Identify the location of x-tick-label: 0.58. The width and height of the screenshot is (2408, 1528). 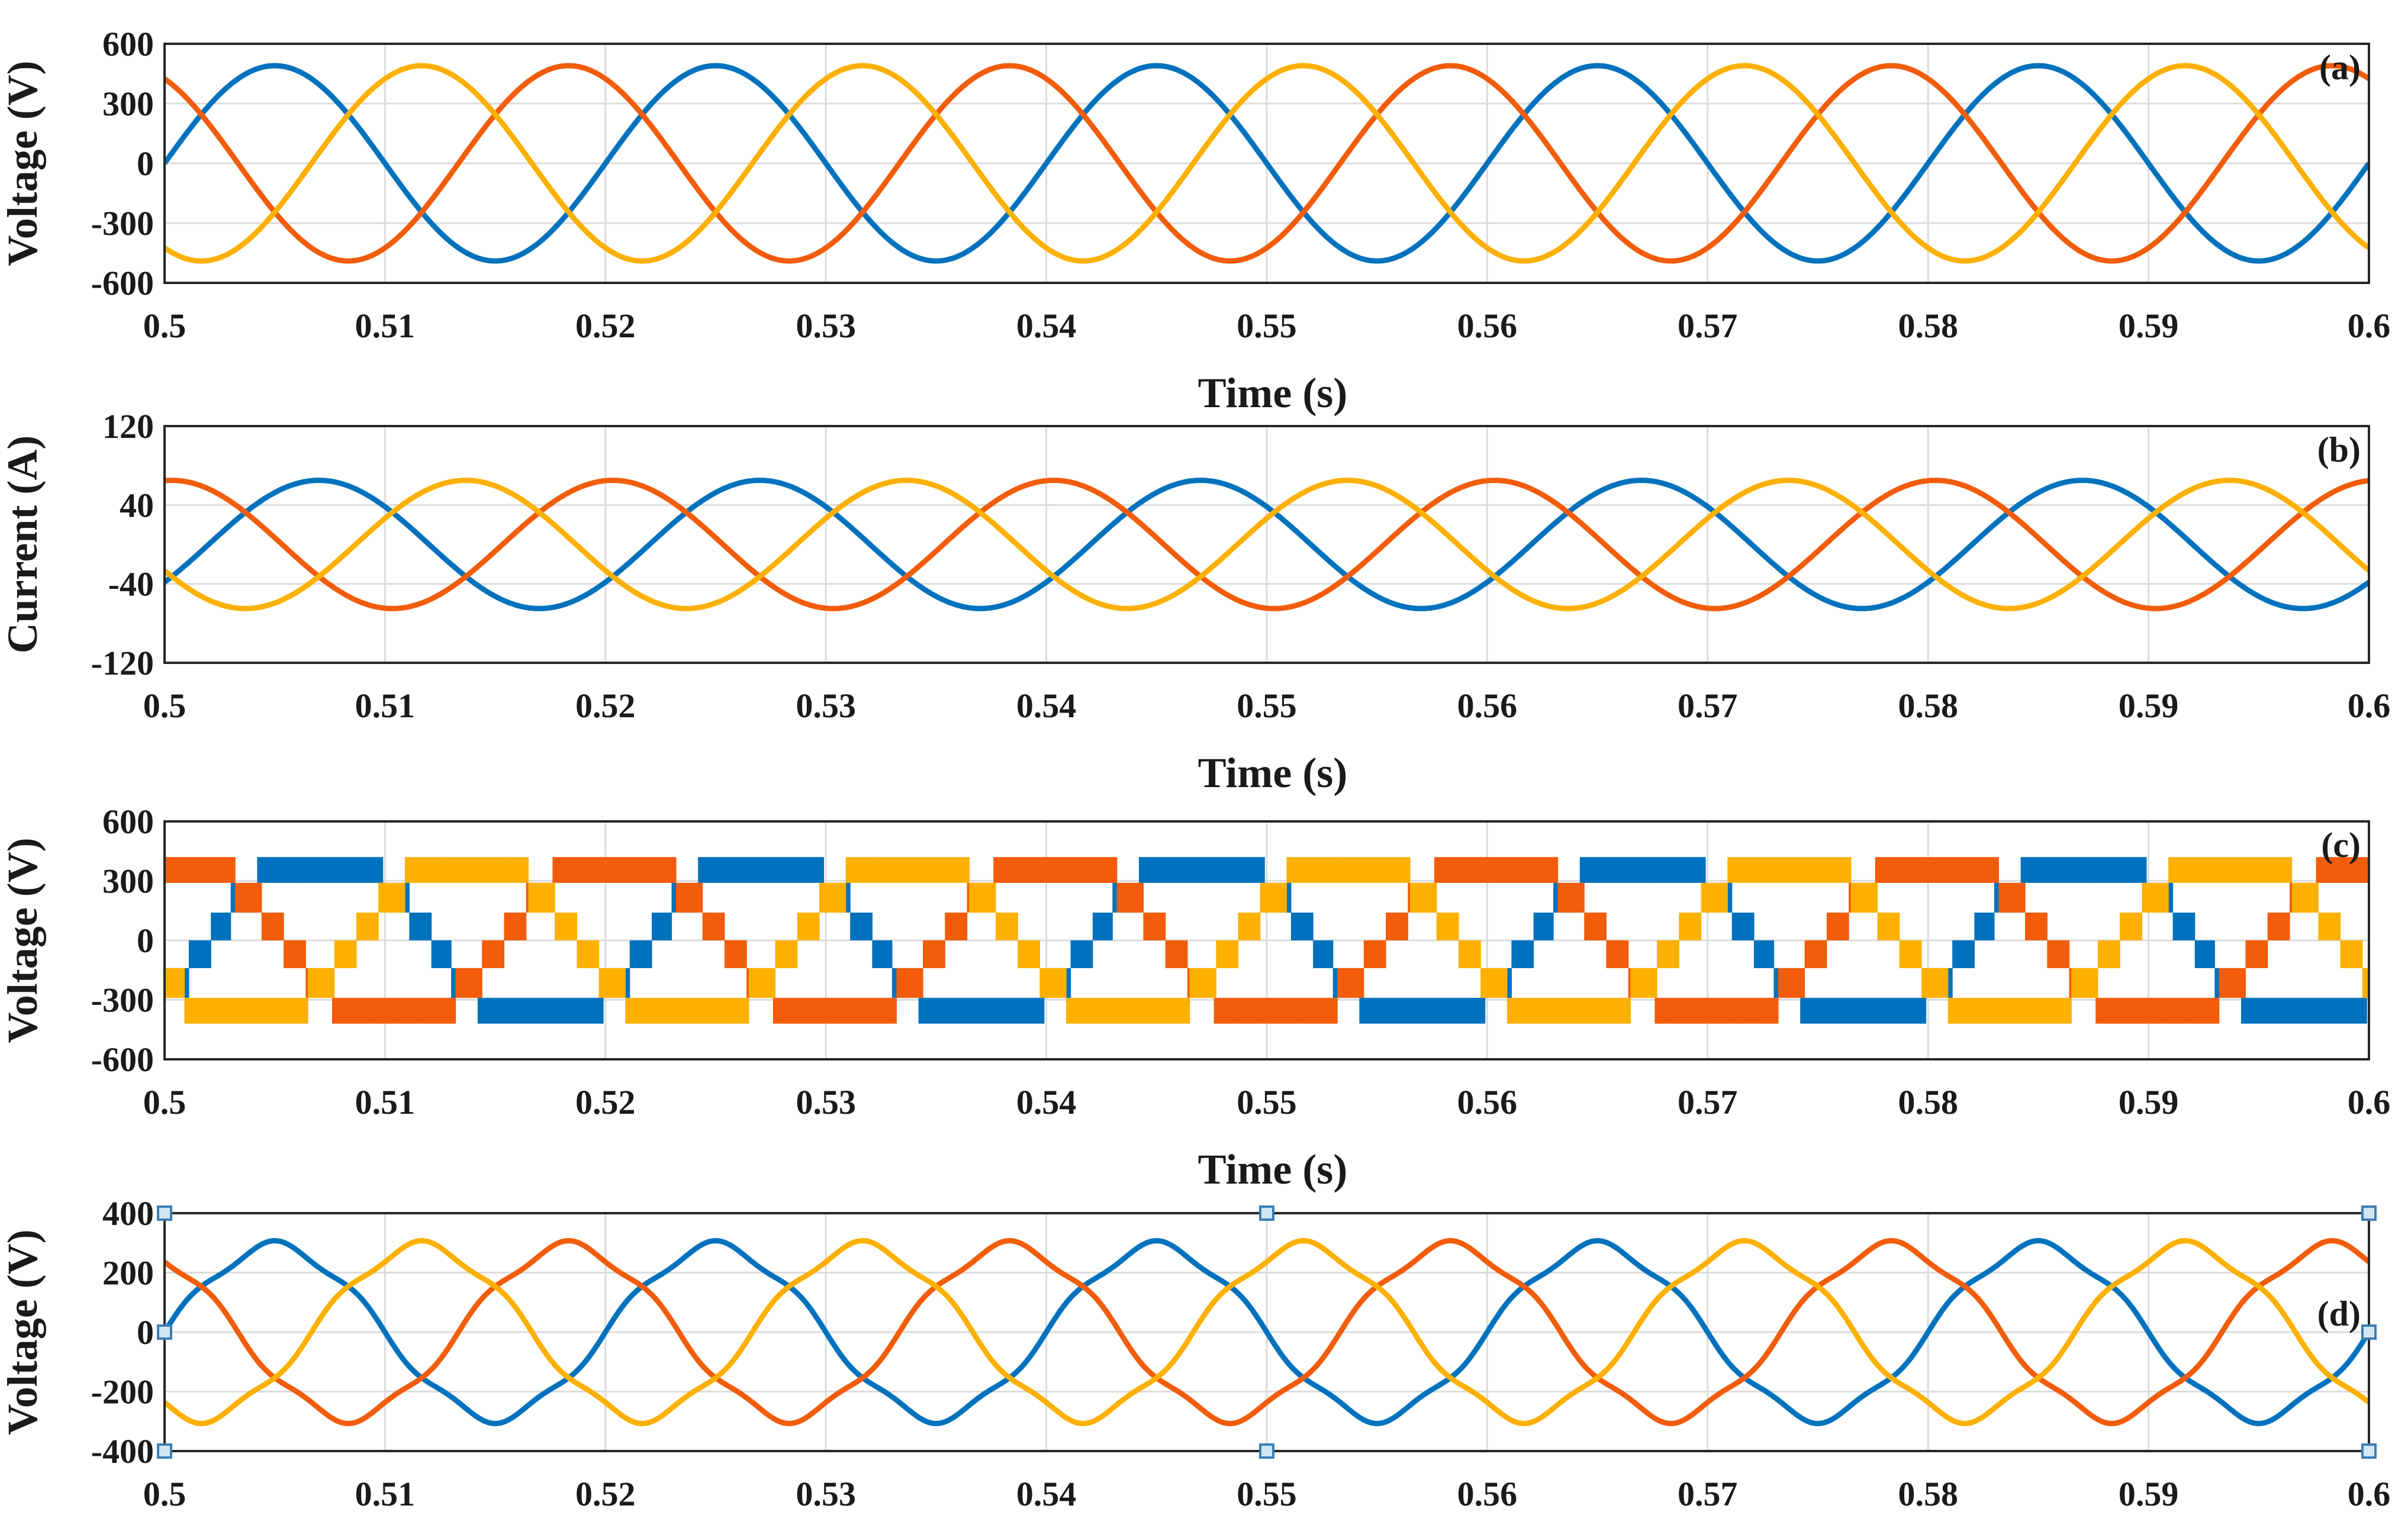
(1928, 706).